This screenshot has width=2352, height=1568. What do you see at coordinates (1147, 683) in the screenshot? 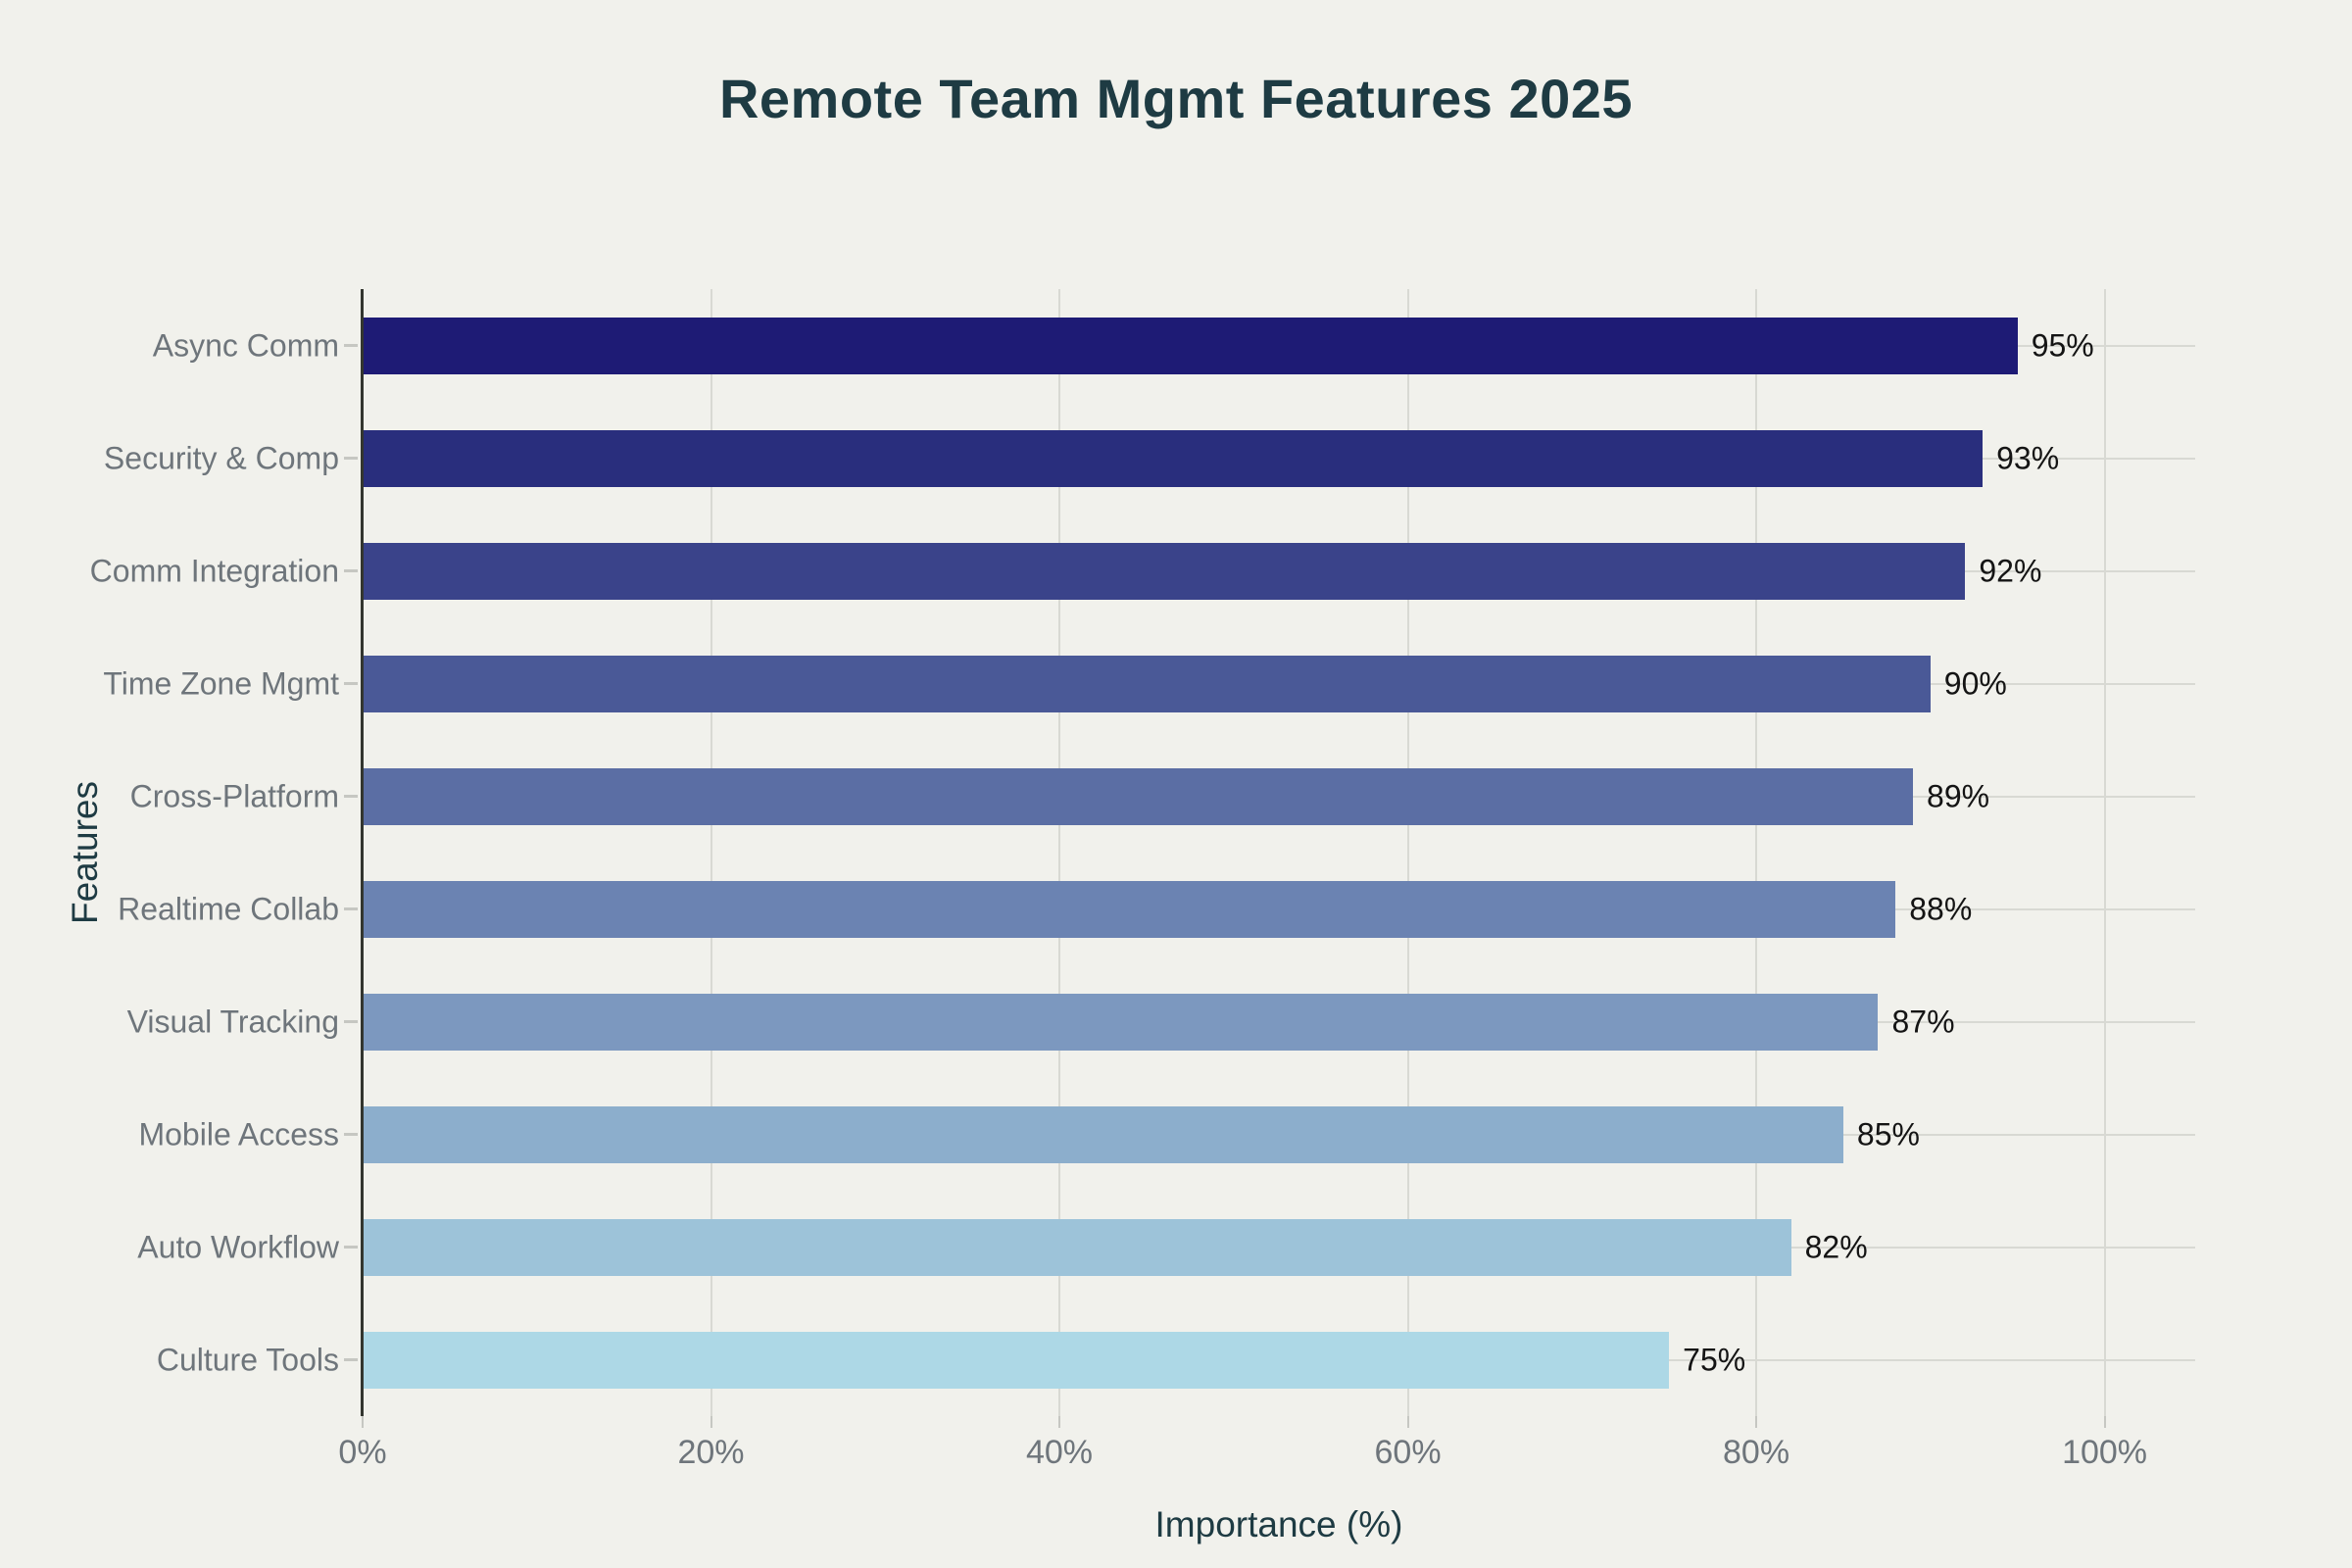
I see `bar-time-zone-mgmt` at bounding box center [1147, 683].